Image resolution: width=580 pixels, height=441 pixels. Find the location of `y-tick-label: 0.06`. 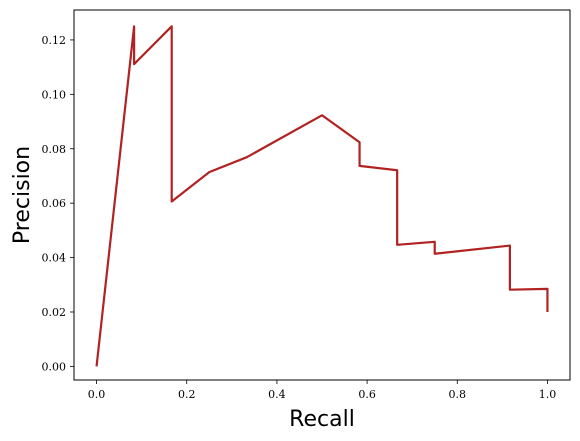

y-tick-label: 0.06 is located at coordinates (54, 203).